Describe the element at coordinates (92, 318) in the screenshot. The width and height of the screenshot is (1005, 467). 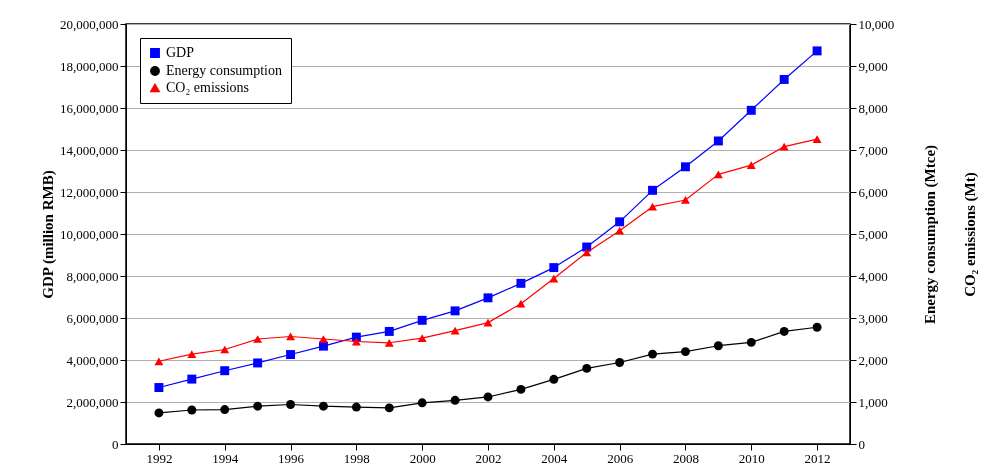
I see `y-tick-label: 6,000,000` at that location.